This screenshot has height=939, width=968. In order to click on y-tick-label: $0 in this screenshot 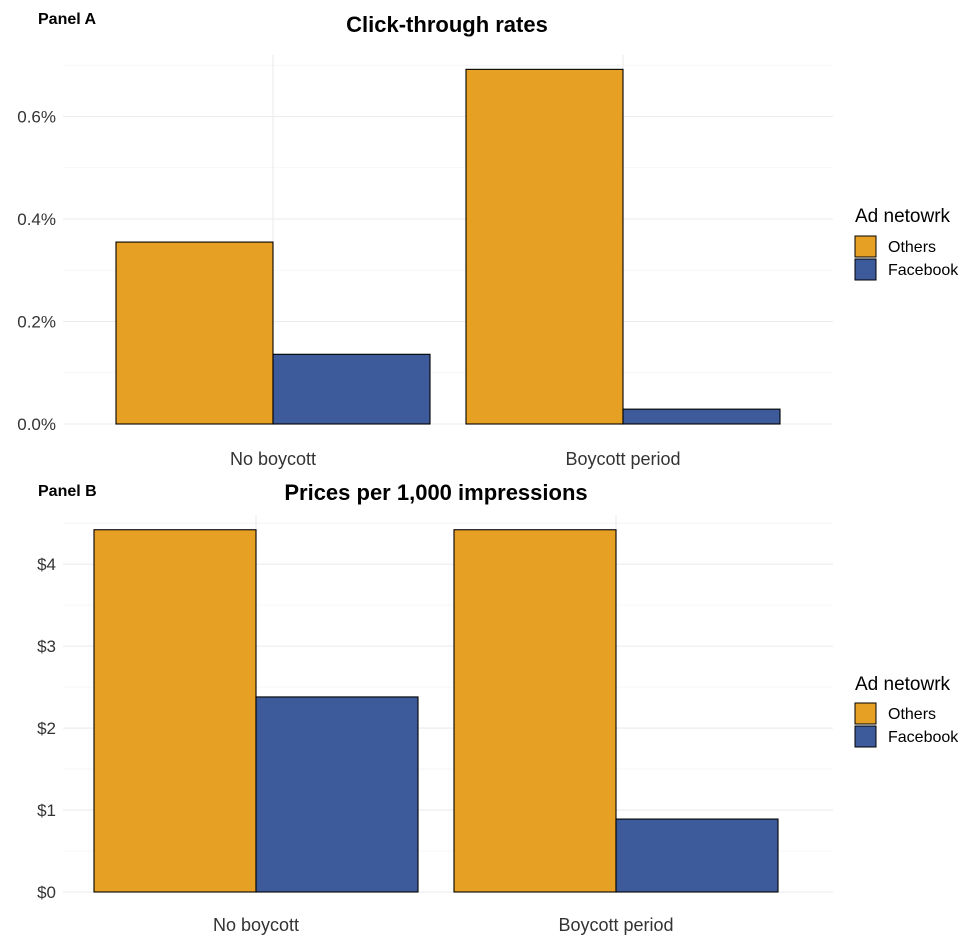, I will do `click(46, 892)`.